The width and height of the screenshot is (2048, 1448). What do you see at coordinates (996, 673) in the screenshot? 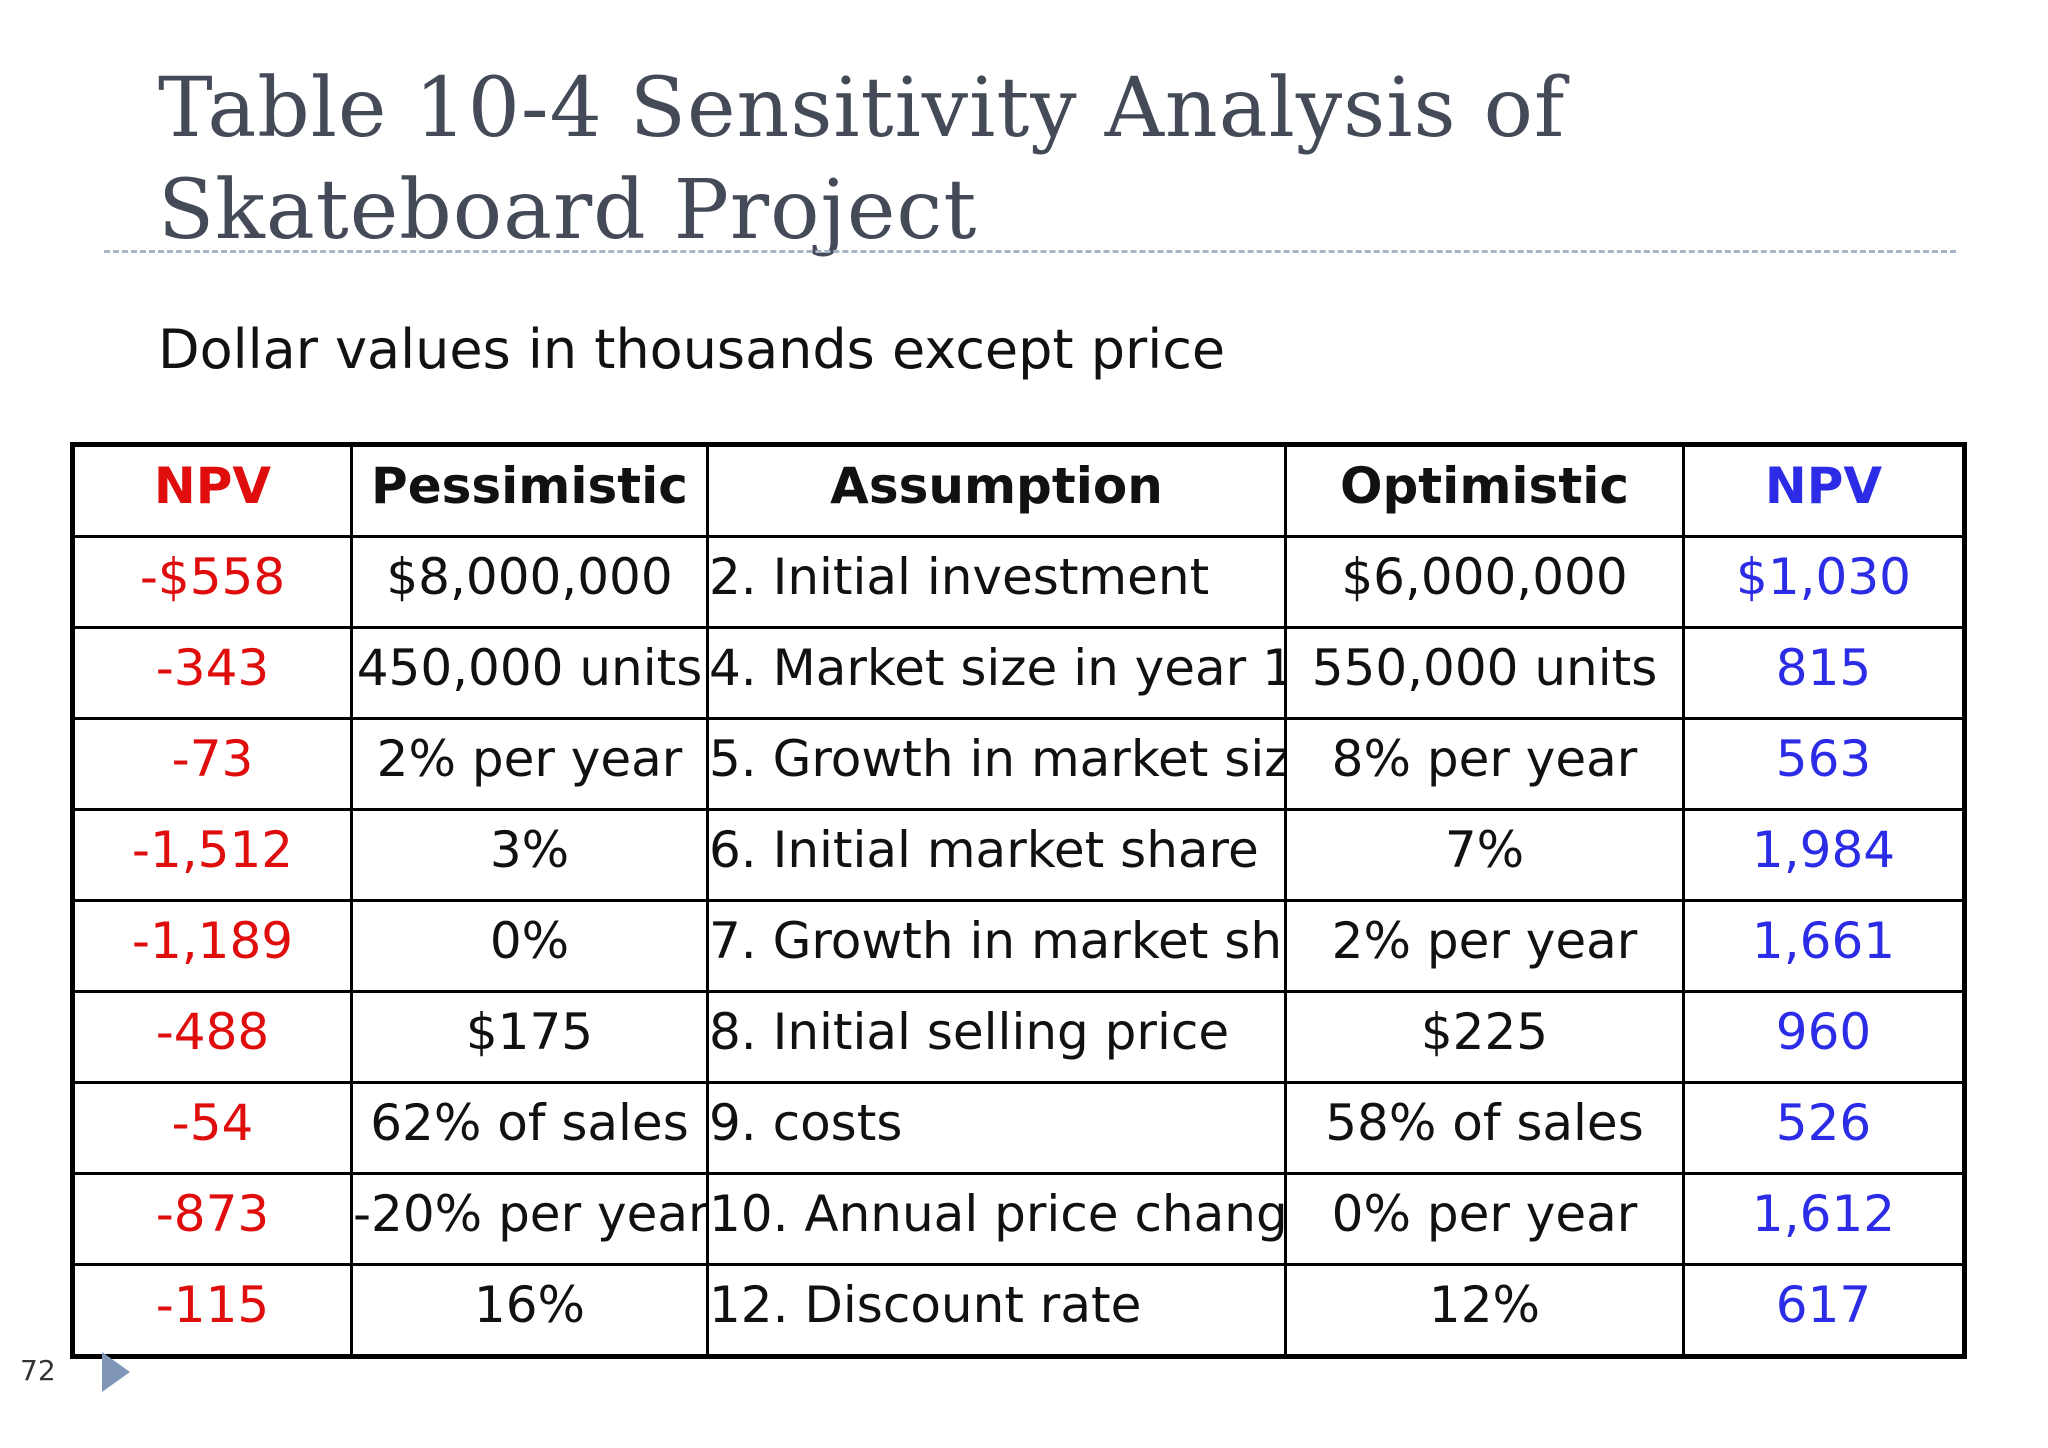
I see `assumption-cell: 4. Market size in year 1` at bounding box center [996, 673].